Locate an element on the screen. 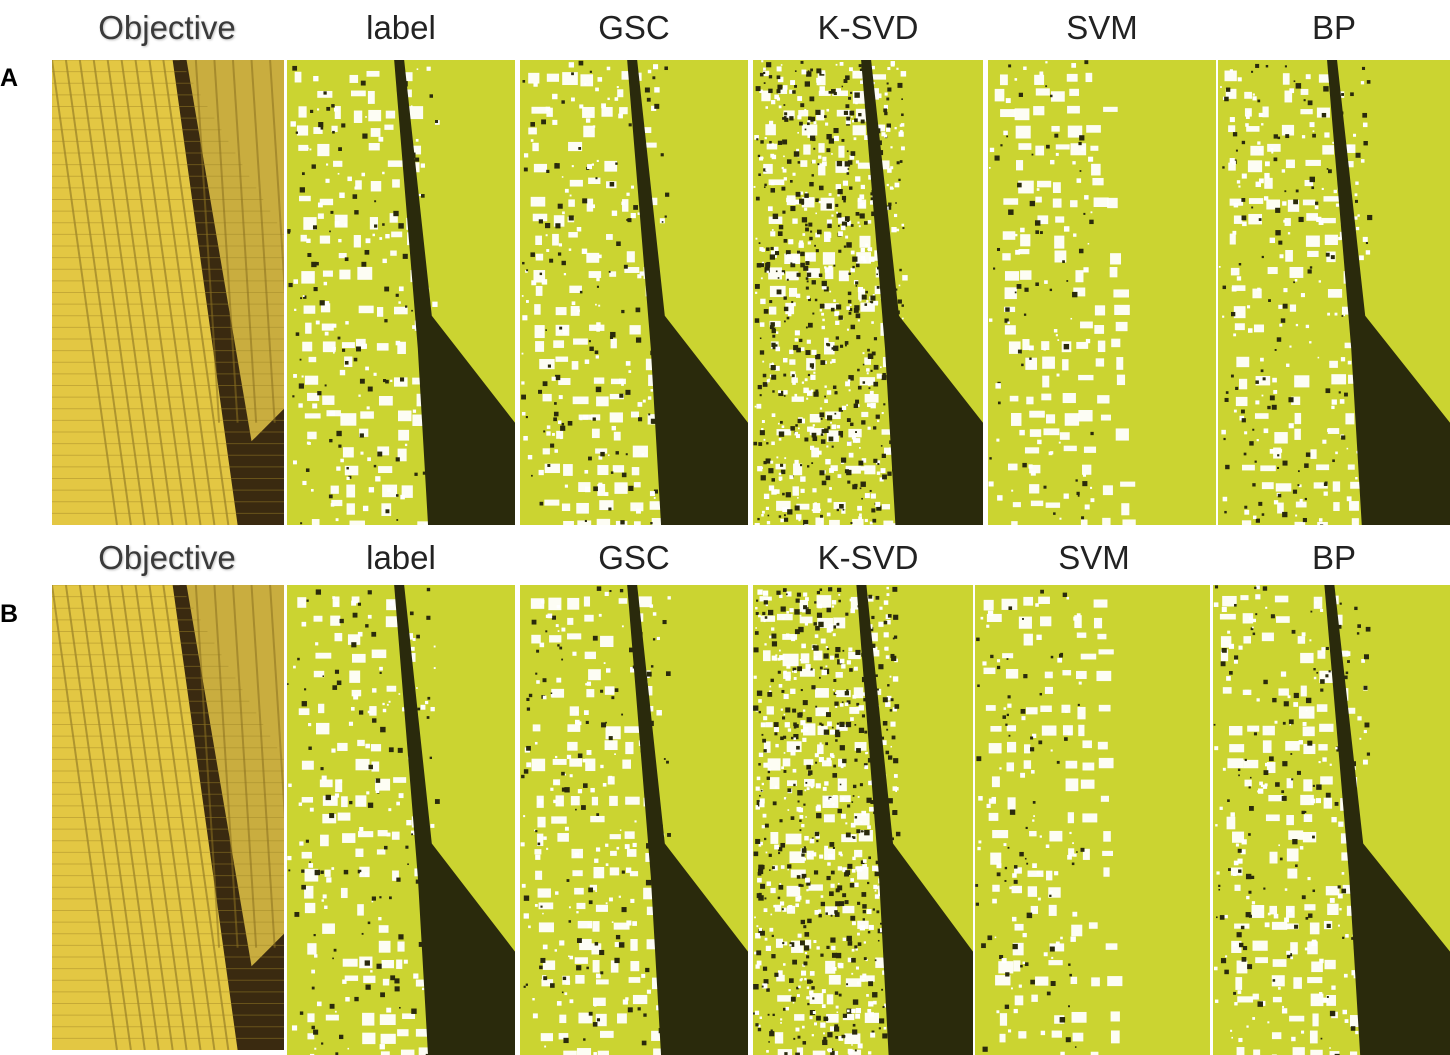 This screenshot has height=1055, width=1450. row-letter-a: A is located at coordinates (9, 78).